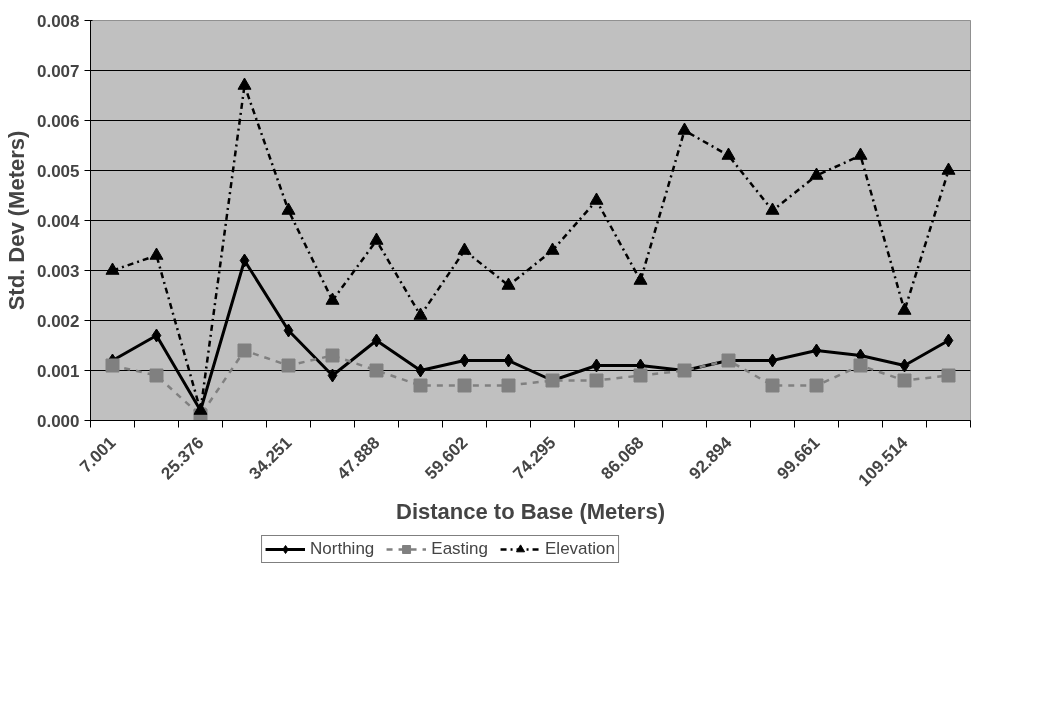 This screenshot has height=717, width=1050. What do you see at coordinates (58, 171) in the screenshot?
I see `y-tick-label: 0.005` at bounding box center [58, 171].